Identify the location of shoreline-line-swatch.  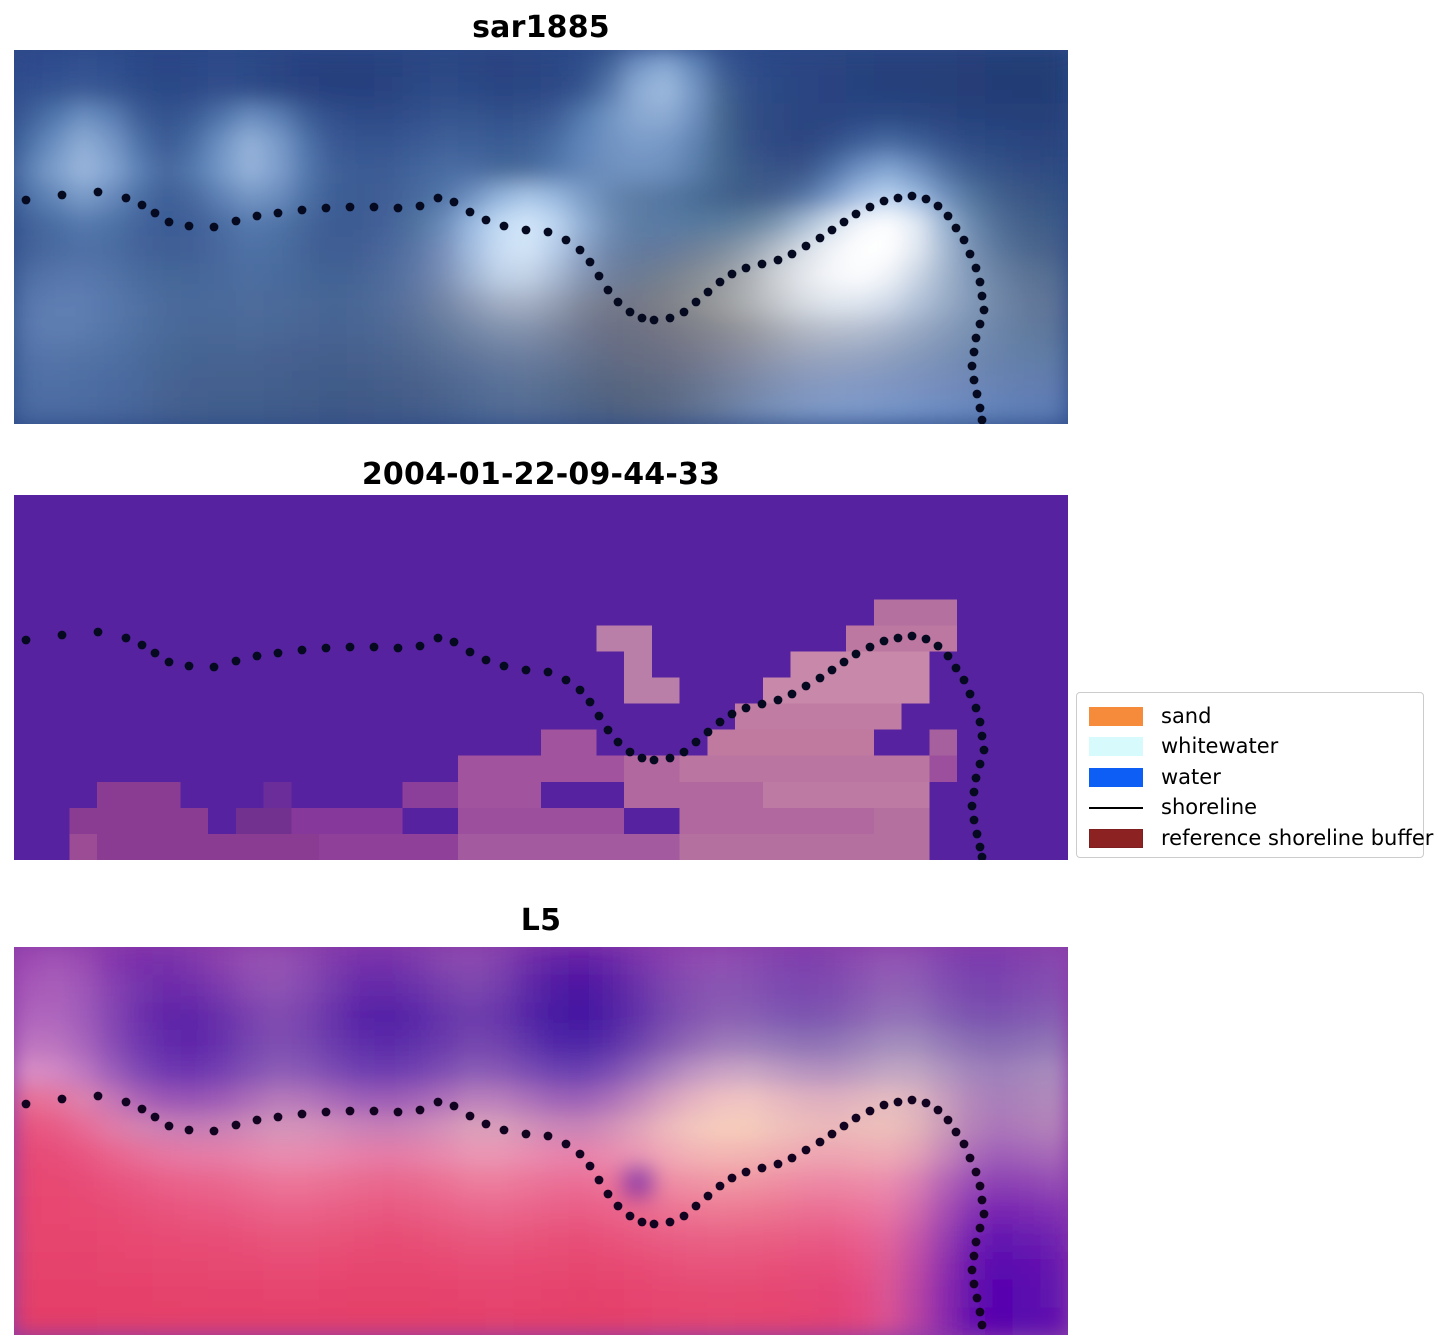
(1116, 807).